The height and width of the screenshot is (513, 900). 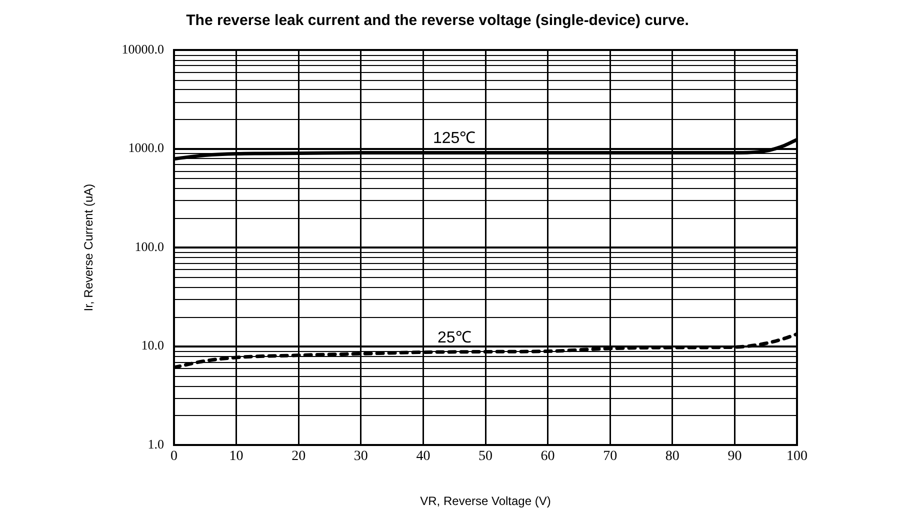 I want to click on chart-title: The reverse leak current and the reverse voltage (single-device) curve., so click(x=437, y=21).